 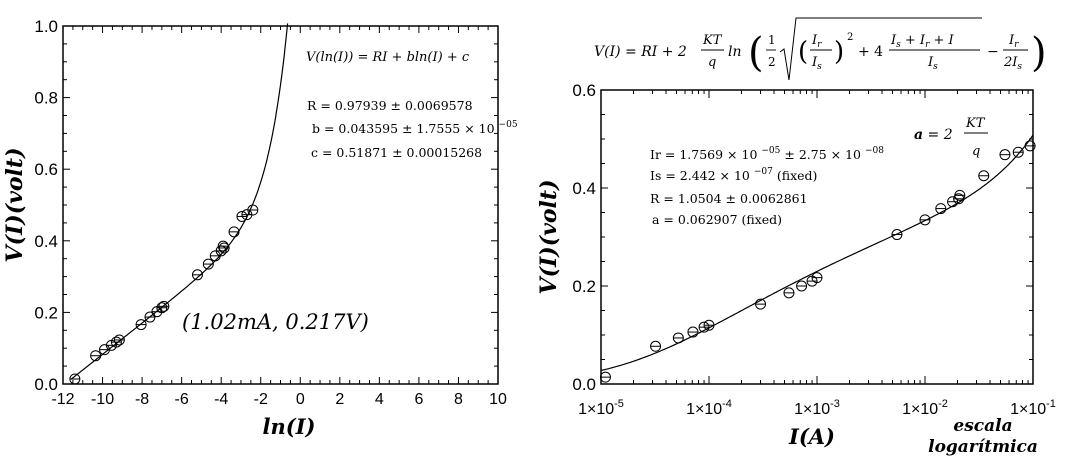 What do you see at coordinates (102, 399) in the screenshot?
I see `left-x-tick-label: -10` at bounding box center [102, 399].